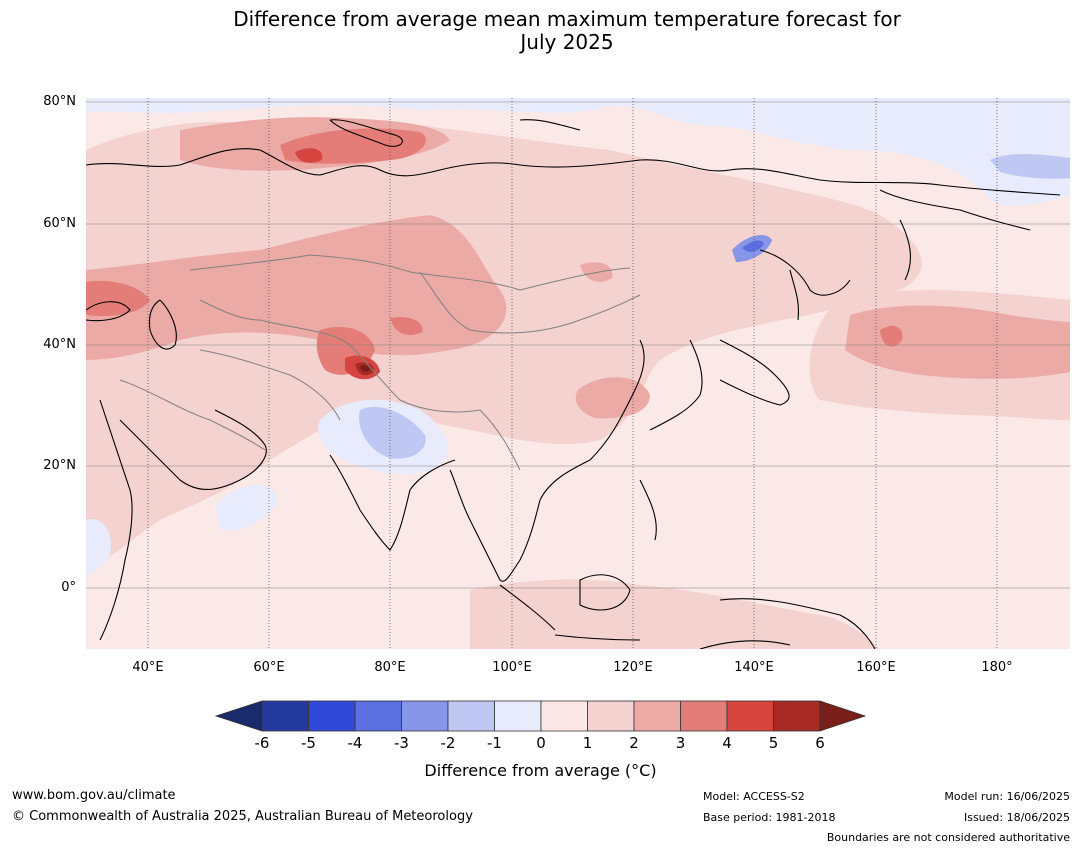  Describe the element at coordinates (246, 507) in the screenshot. I see `arabian-sea-cool-anomaly` at that location.